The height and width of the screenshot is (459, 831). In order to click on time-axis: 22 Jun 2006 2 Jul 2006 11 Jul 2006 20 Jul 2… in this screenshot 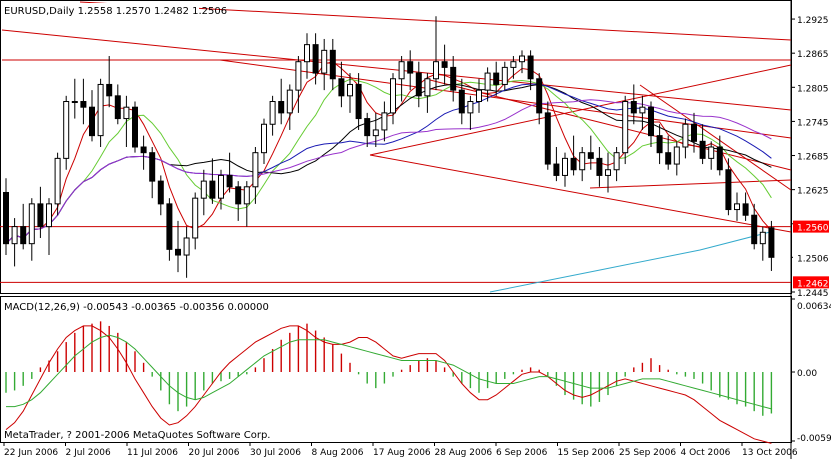, I will do `click(400, 450)`.